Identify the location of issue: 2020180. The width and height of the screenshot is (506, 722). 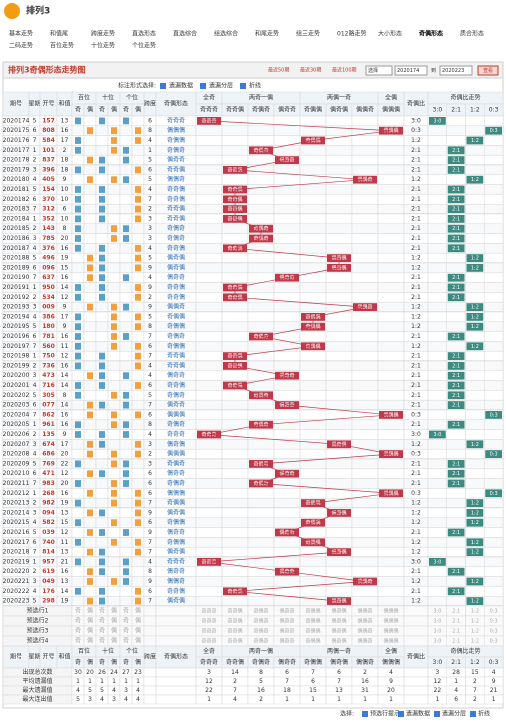
(16, 179).